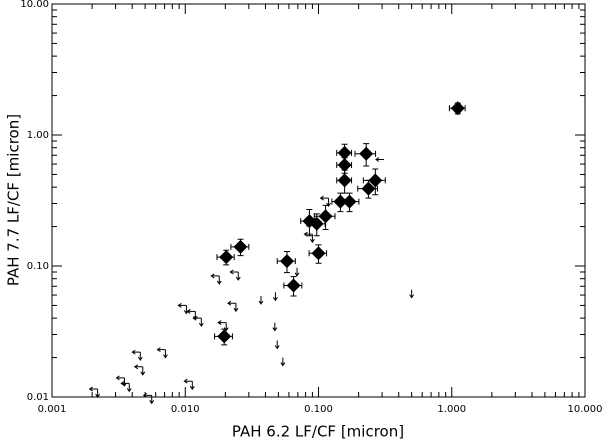 This screenshot has height=443, width=604. I want to click on y-axis-label: PAH 7.7 LF/CF [micron], so click(14, 200).